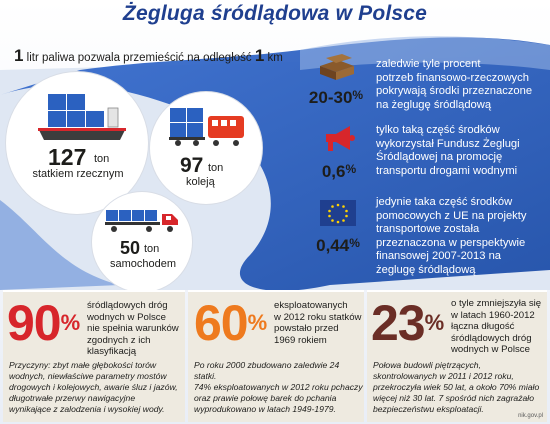 This screenshot has width=550, height=424. I want to click on panel-length-heading-line: wodnych w Polsce, so click(490, 349).